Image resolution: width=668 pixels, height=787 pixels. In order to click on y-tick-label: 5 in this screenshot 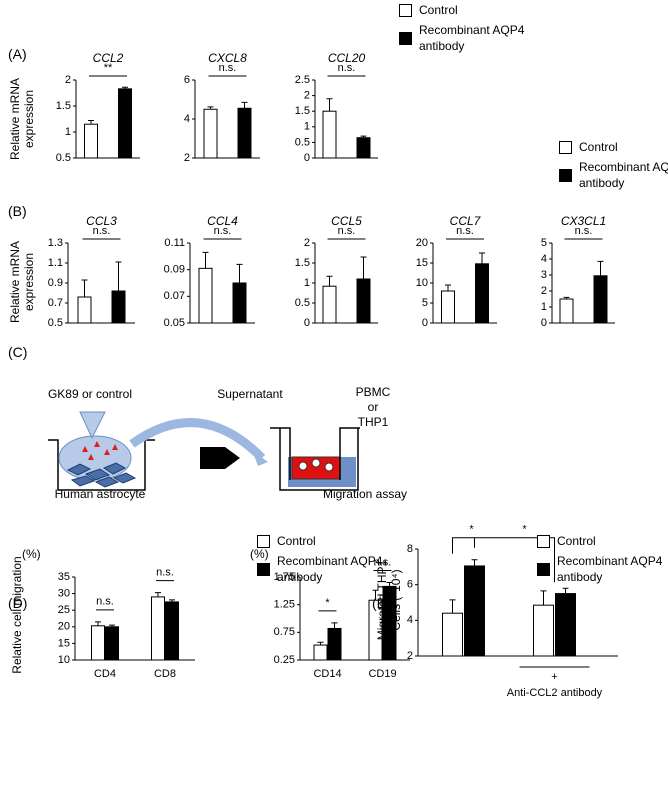, I will do `click(425, 303)`.